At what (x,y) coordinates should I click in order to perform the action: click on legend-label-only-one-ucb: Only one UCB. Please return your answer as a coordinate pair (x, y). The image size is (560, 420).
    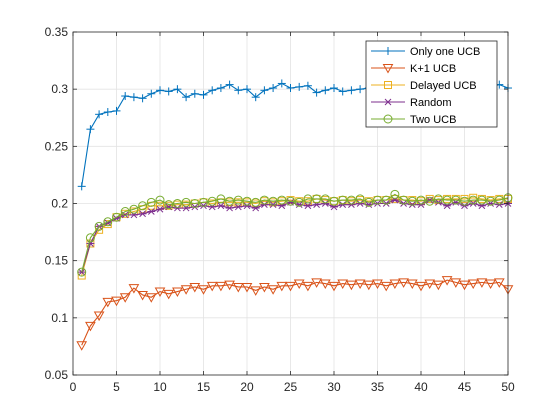
    Looking at the image, I should click on (445, 52).